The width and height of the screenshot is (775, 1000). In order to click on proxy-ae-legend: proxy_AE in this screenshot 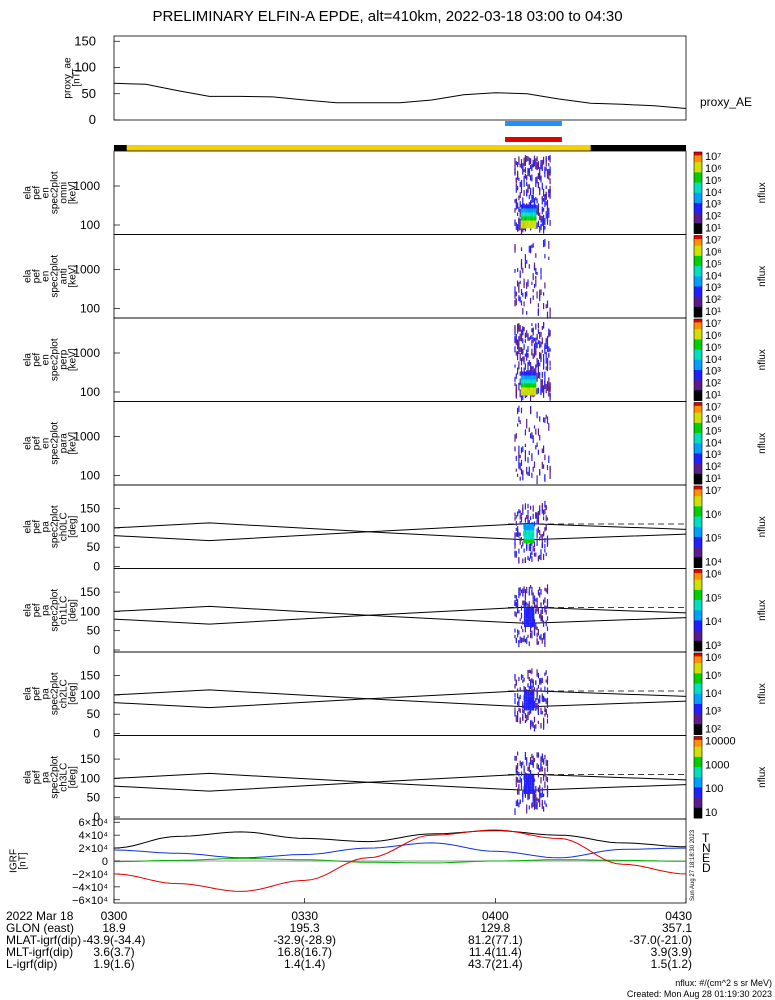, I will do `click(726, 102)`.